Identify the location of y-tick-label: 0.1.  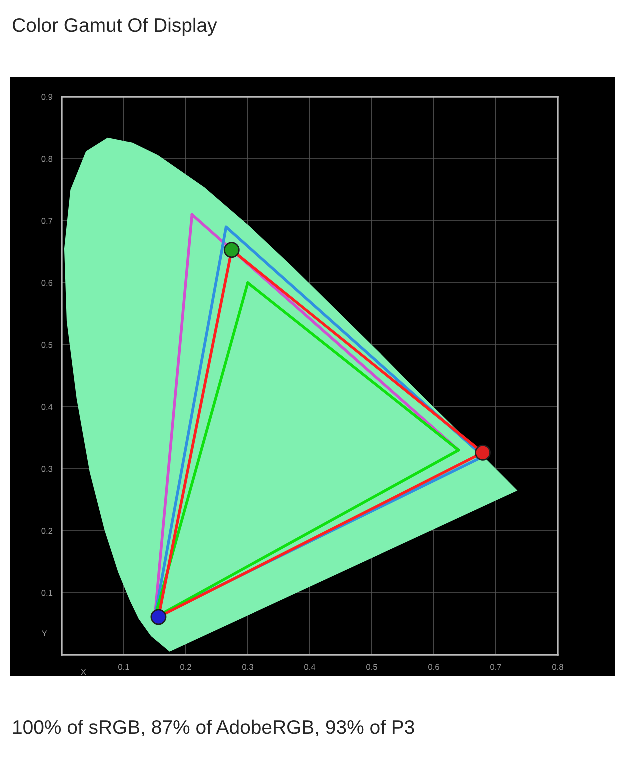
(47, 593).